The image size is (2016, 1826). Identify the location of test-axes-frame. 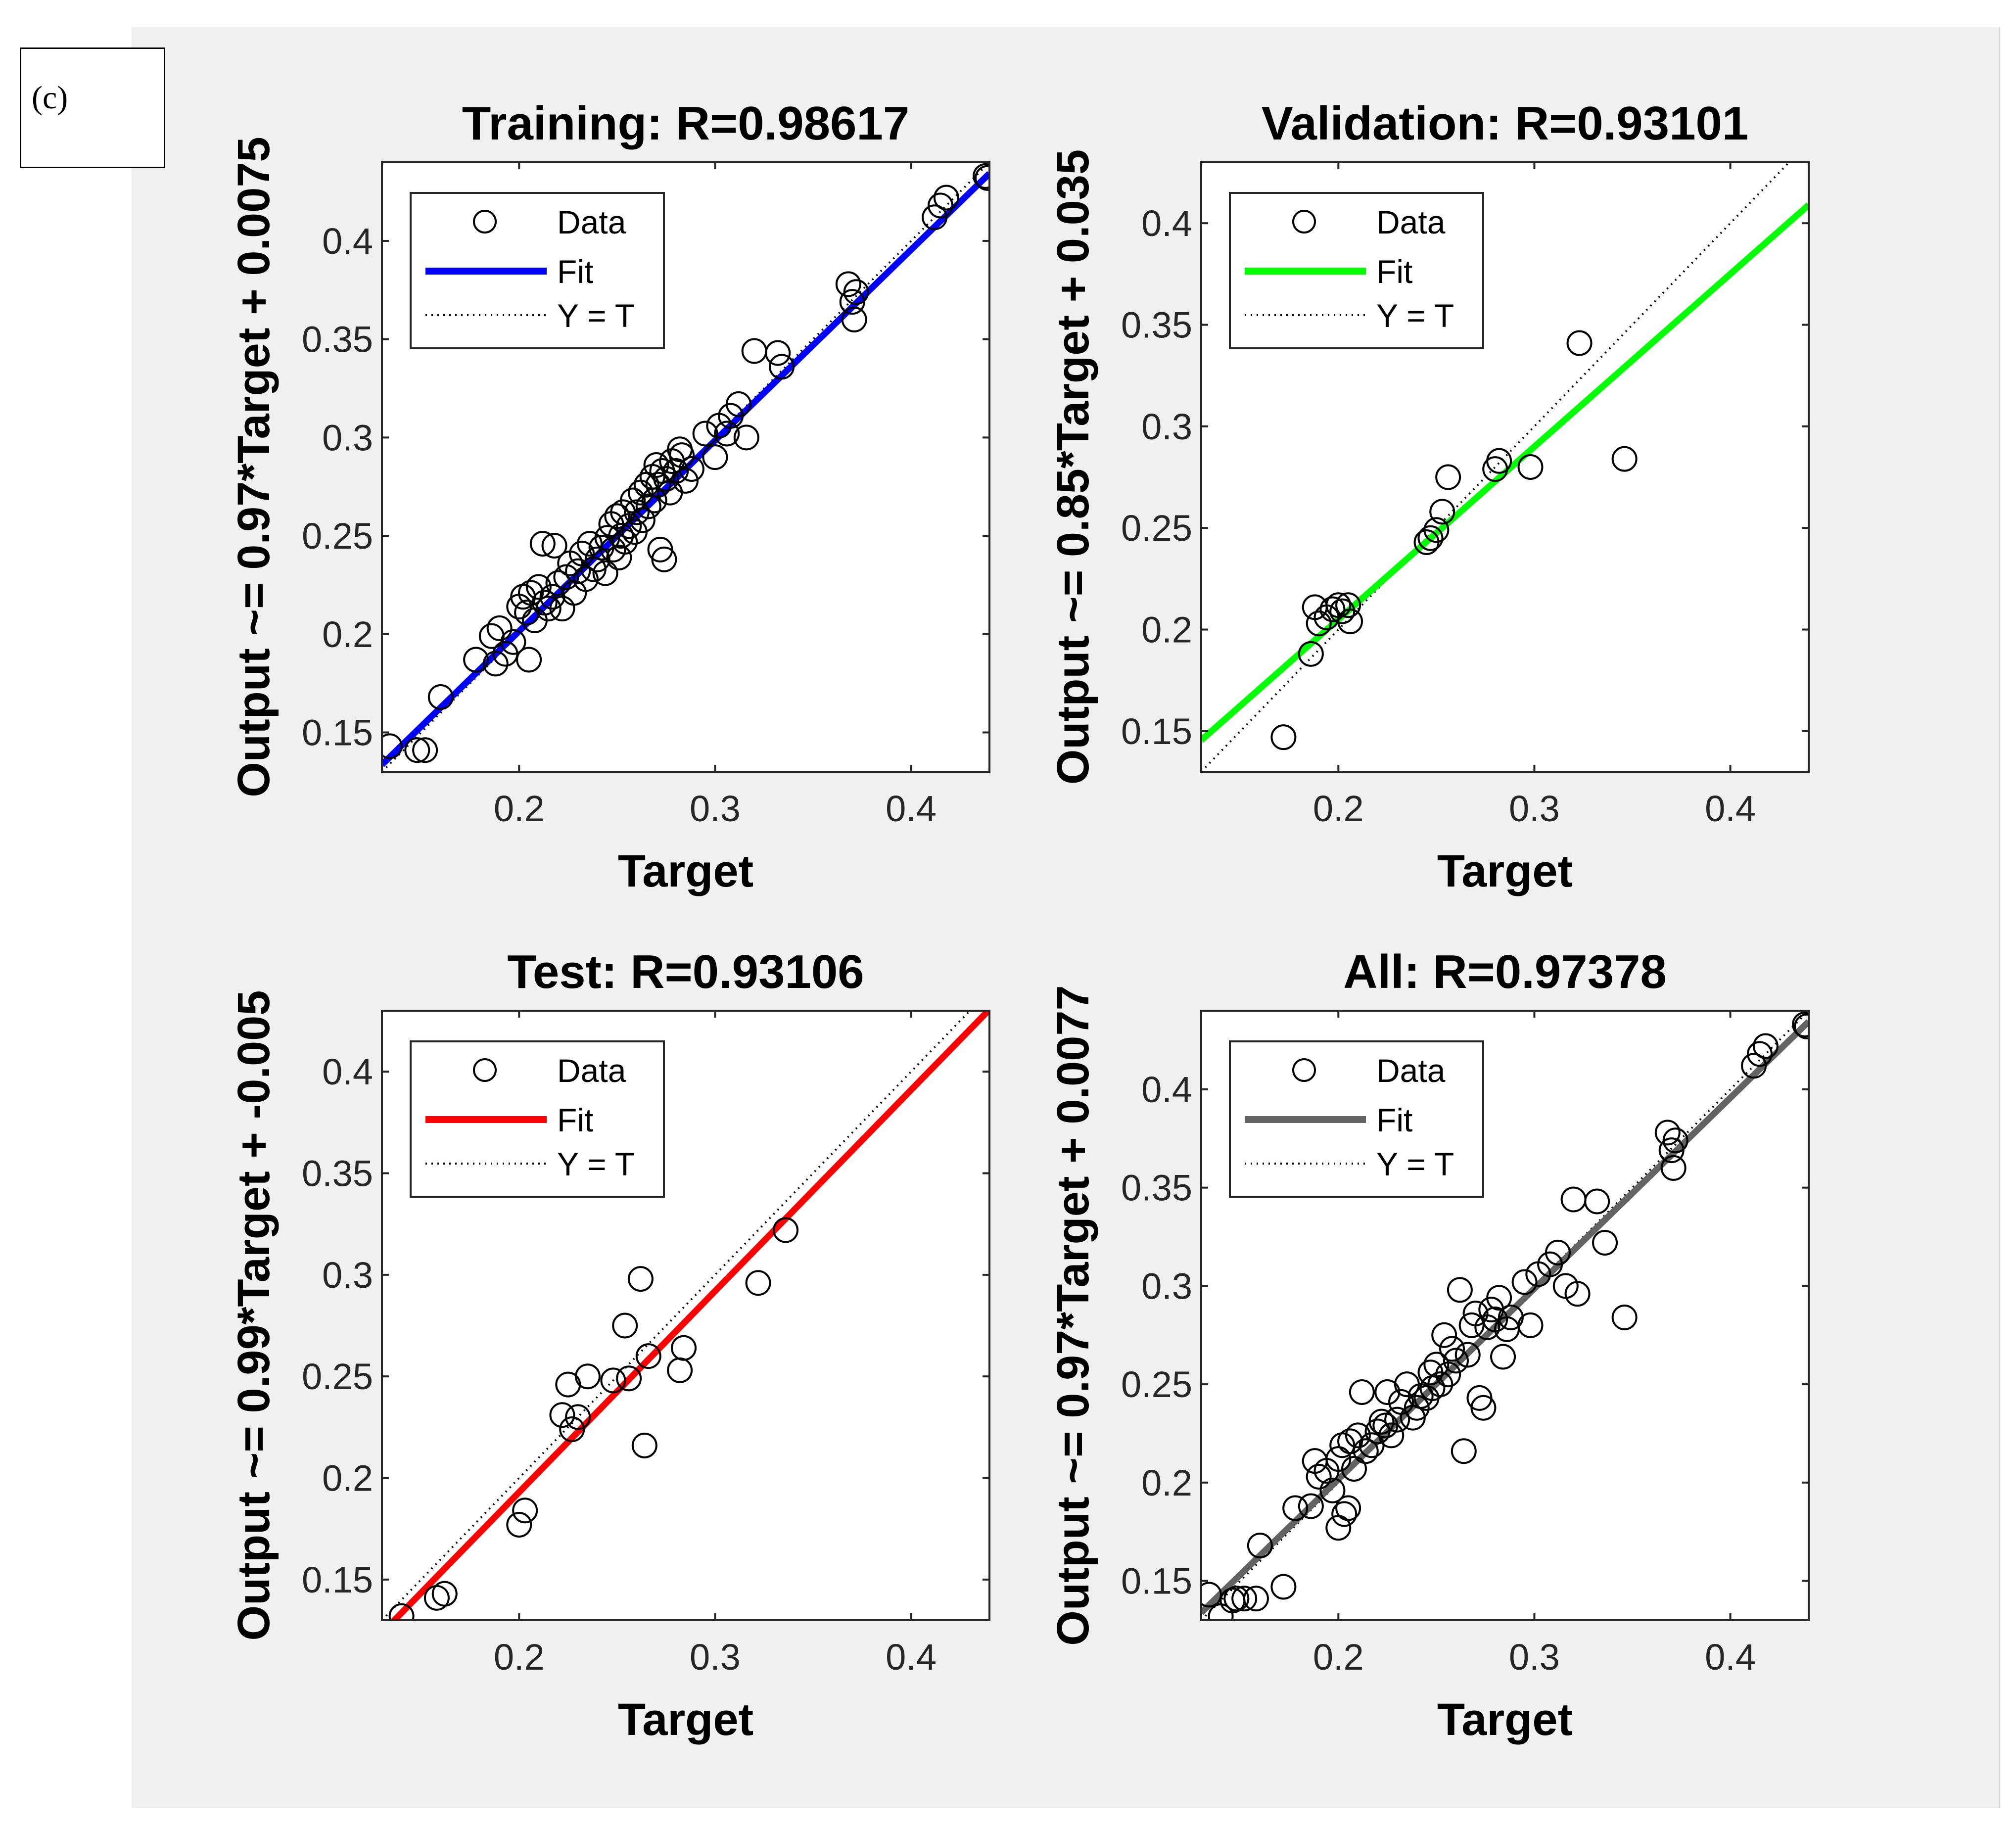
(685, 1315).